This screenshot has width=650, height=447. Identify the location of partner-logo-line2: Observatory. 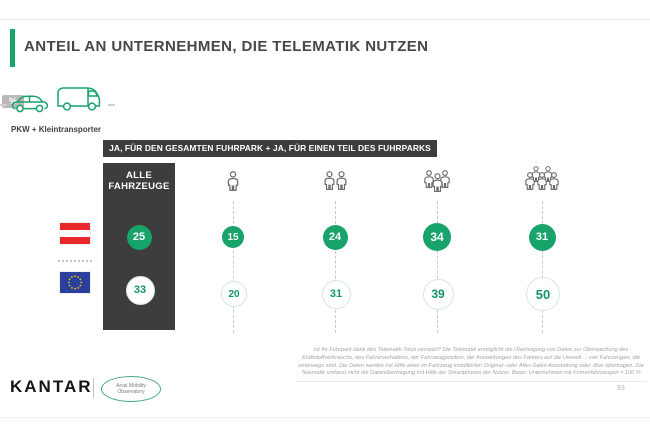
(131, 392).